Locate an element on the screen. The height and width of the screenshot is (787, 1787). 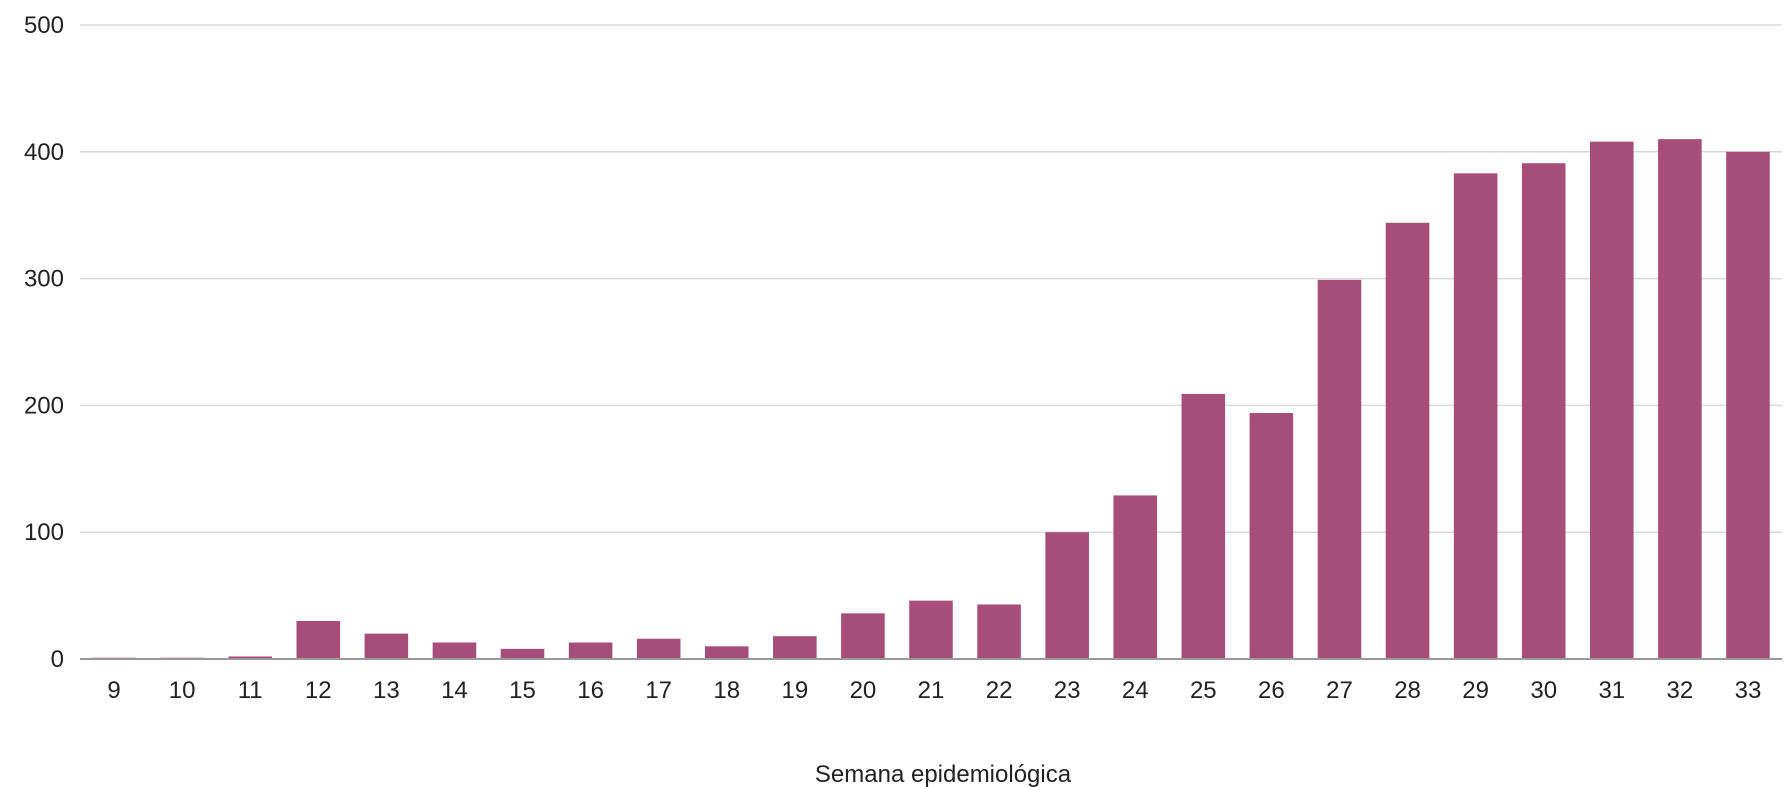
x-tick-label: 14 is located at coordinates (454, 690).